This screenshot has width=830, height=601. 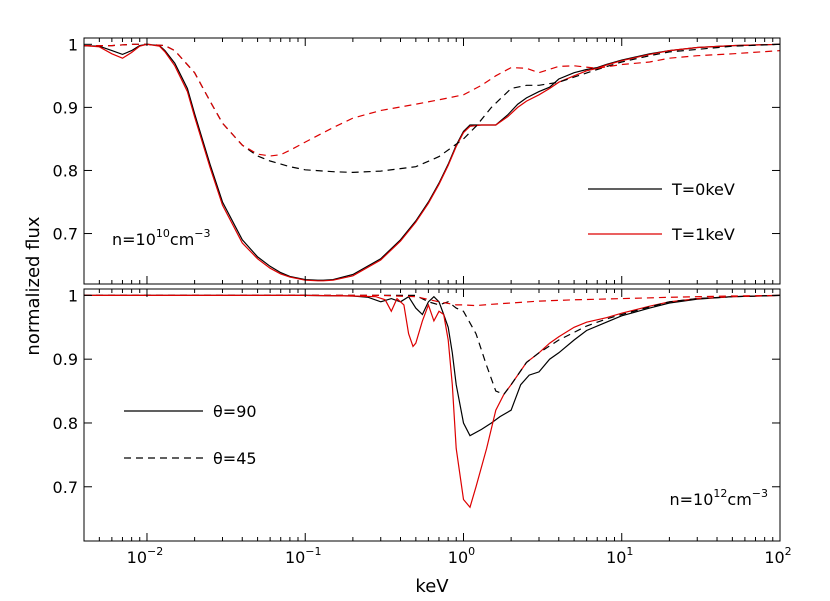 What do you see at coordinates (235, 458) in the screenshot?
I see `legend-label-2: θ=45` at bounding box center [235, 458].